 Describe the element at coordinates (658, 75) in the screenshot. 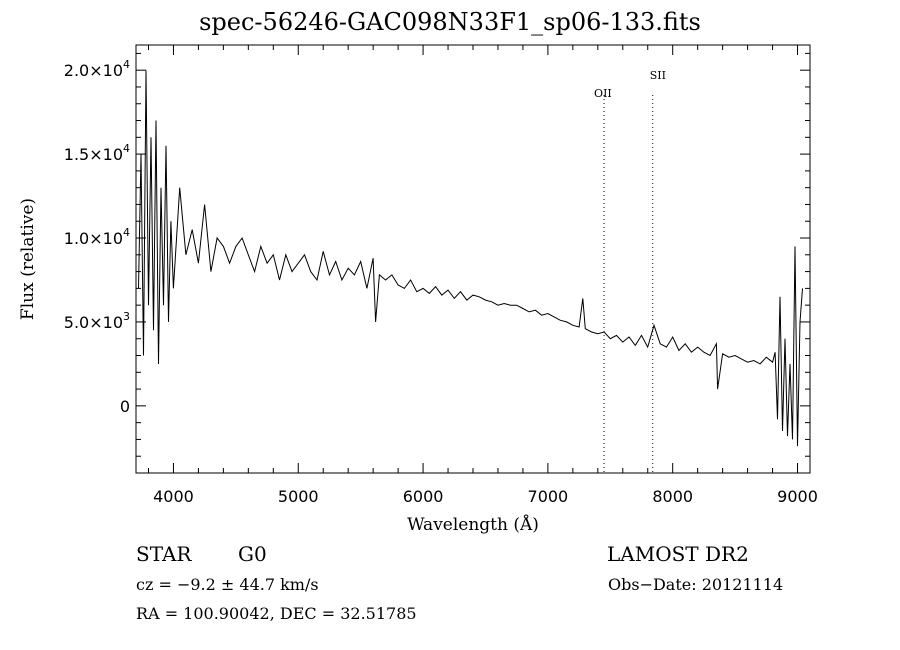

I see `emission-line-label: SII` at that location.